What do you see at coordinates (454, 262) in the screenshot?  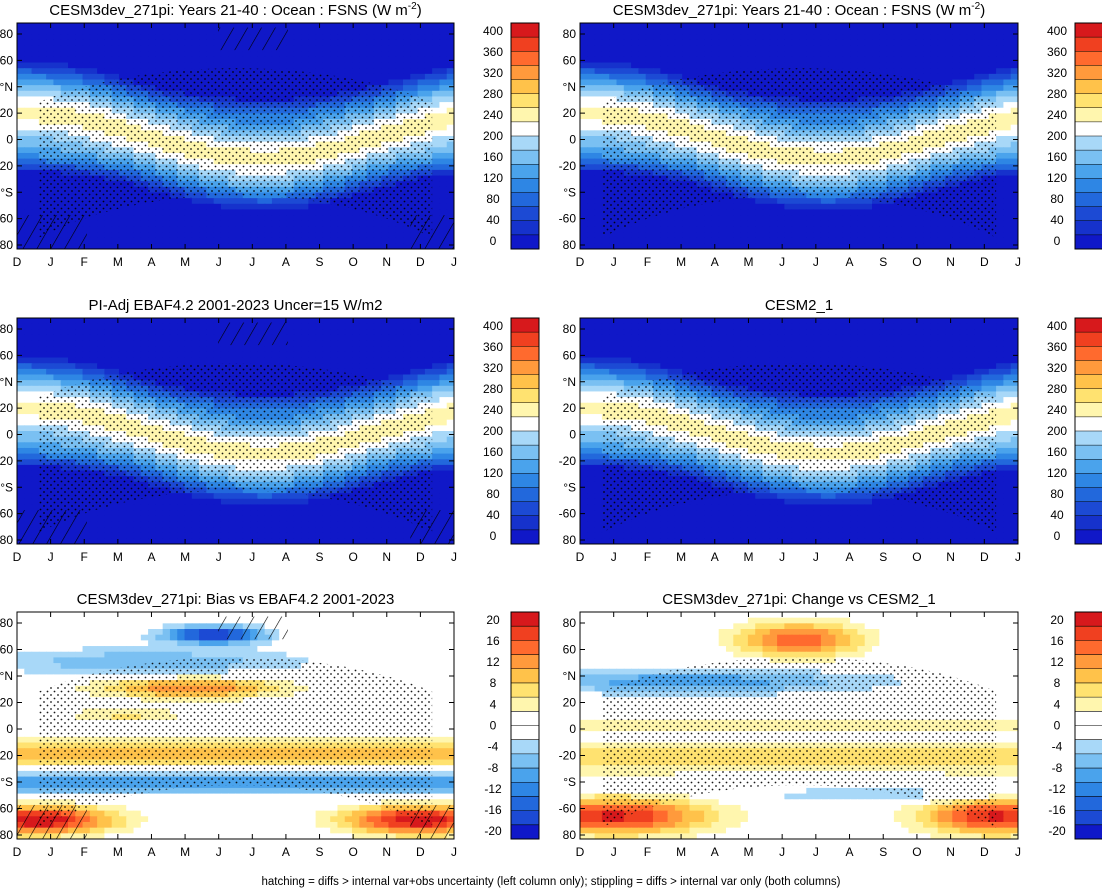 I see `x-tick-label: J` at bounding box center [454, 262].